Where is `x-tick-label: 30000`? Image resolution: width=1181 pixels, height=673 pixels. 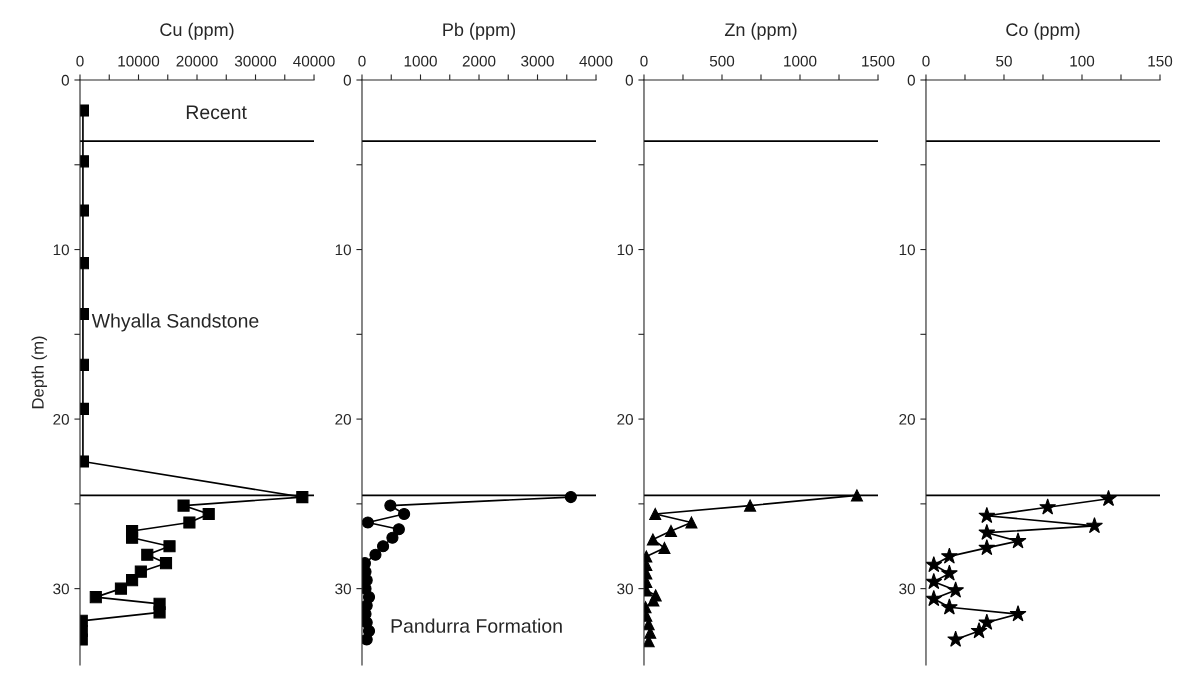
x-tick-label: 30000 is located at coordinates (255, 61).